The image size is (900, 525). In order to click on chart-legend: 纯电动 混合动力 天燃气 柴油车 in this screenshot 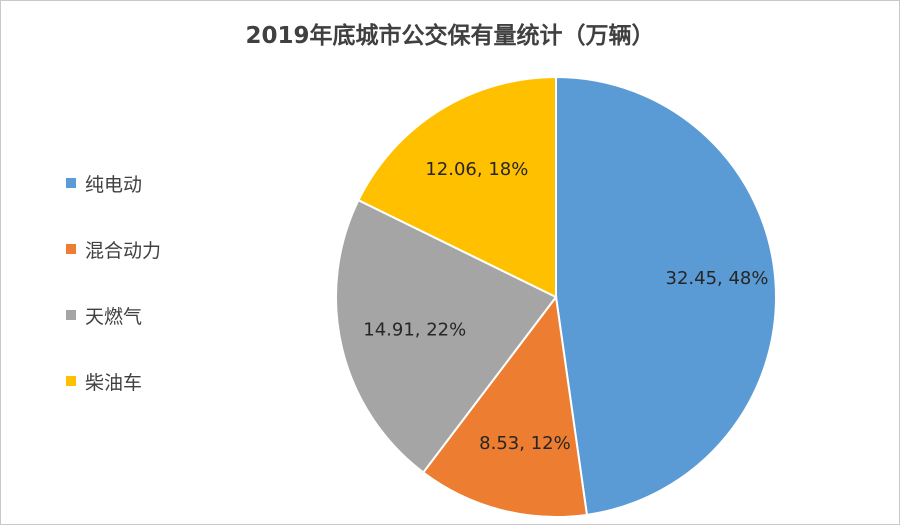, I will do `click(113, 304)`.